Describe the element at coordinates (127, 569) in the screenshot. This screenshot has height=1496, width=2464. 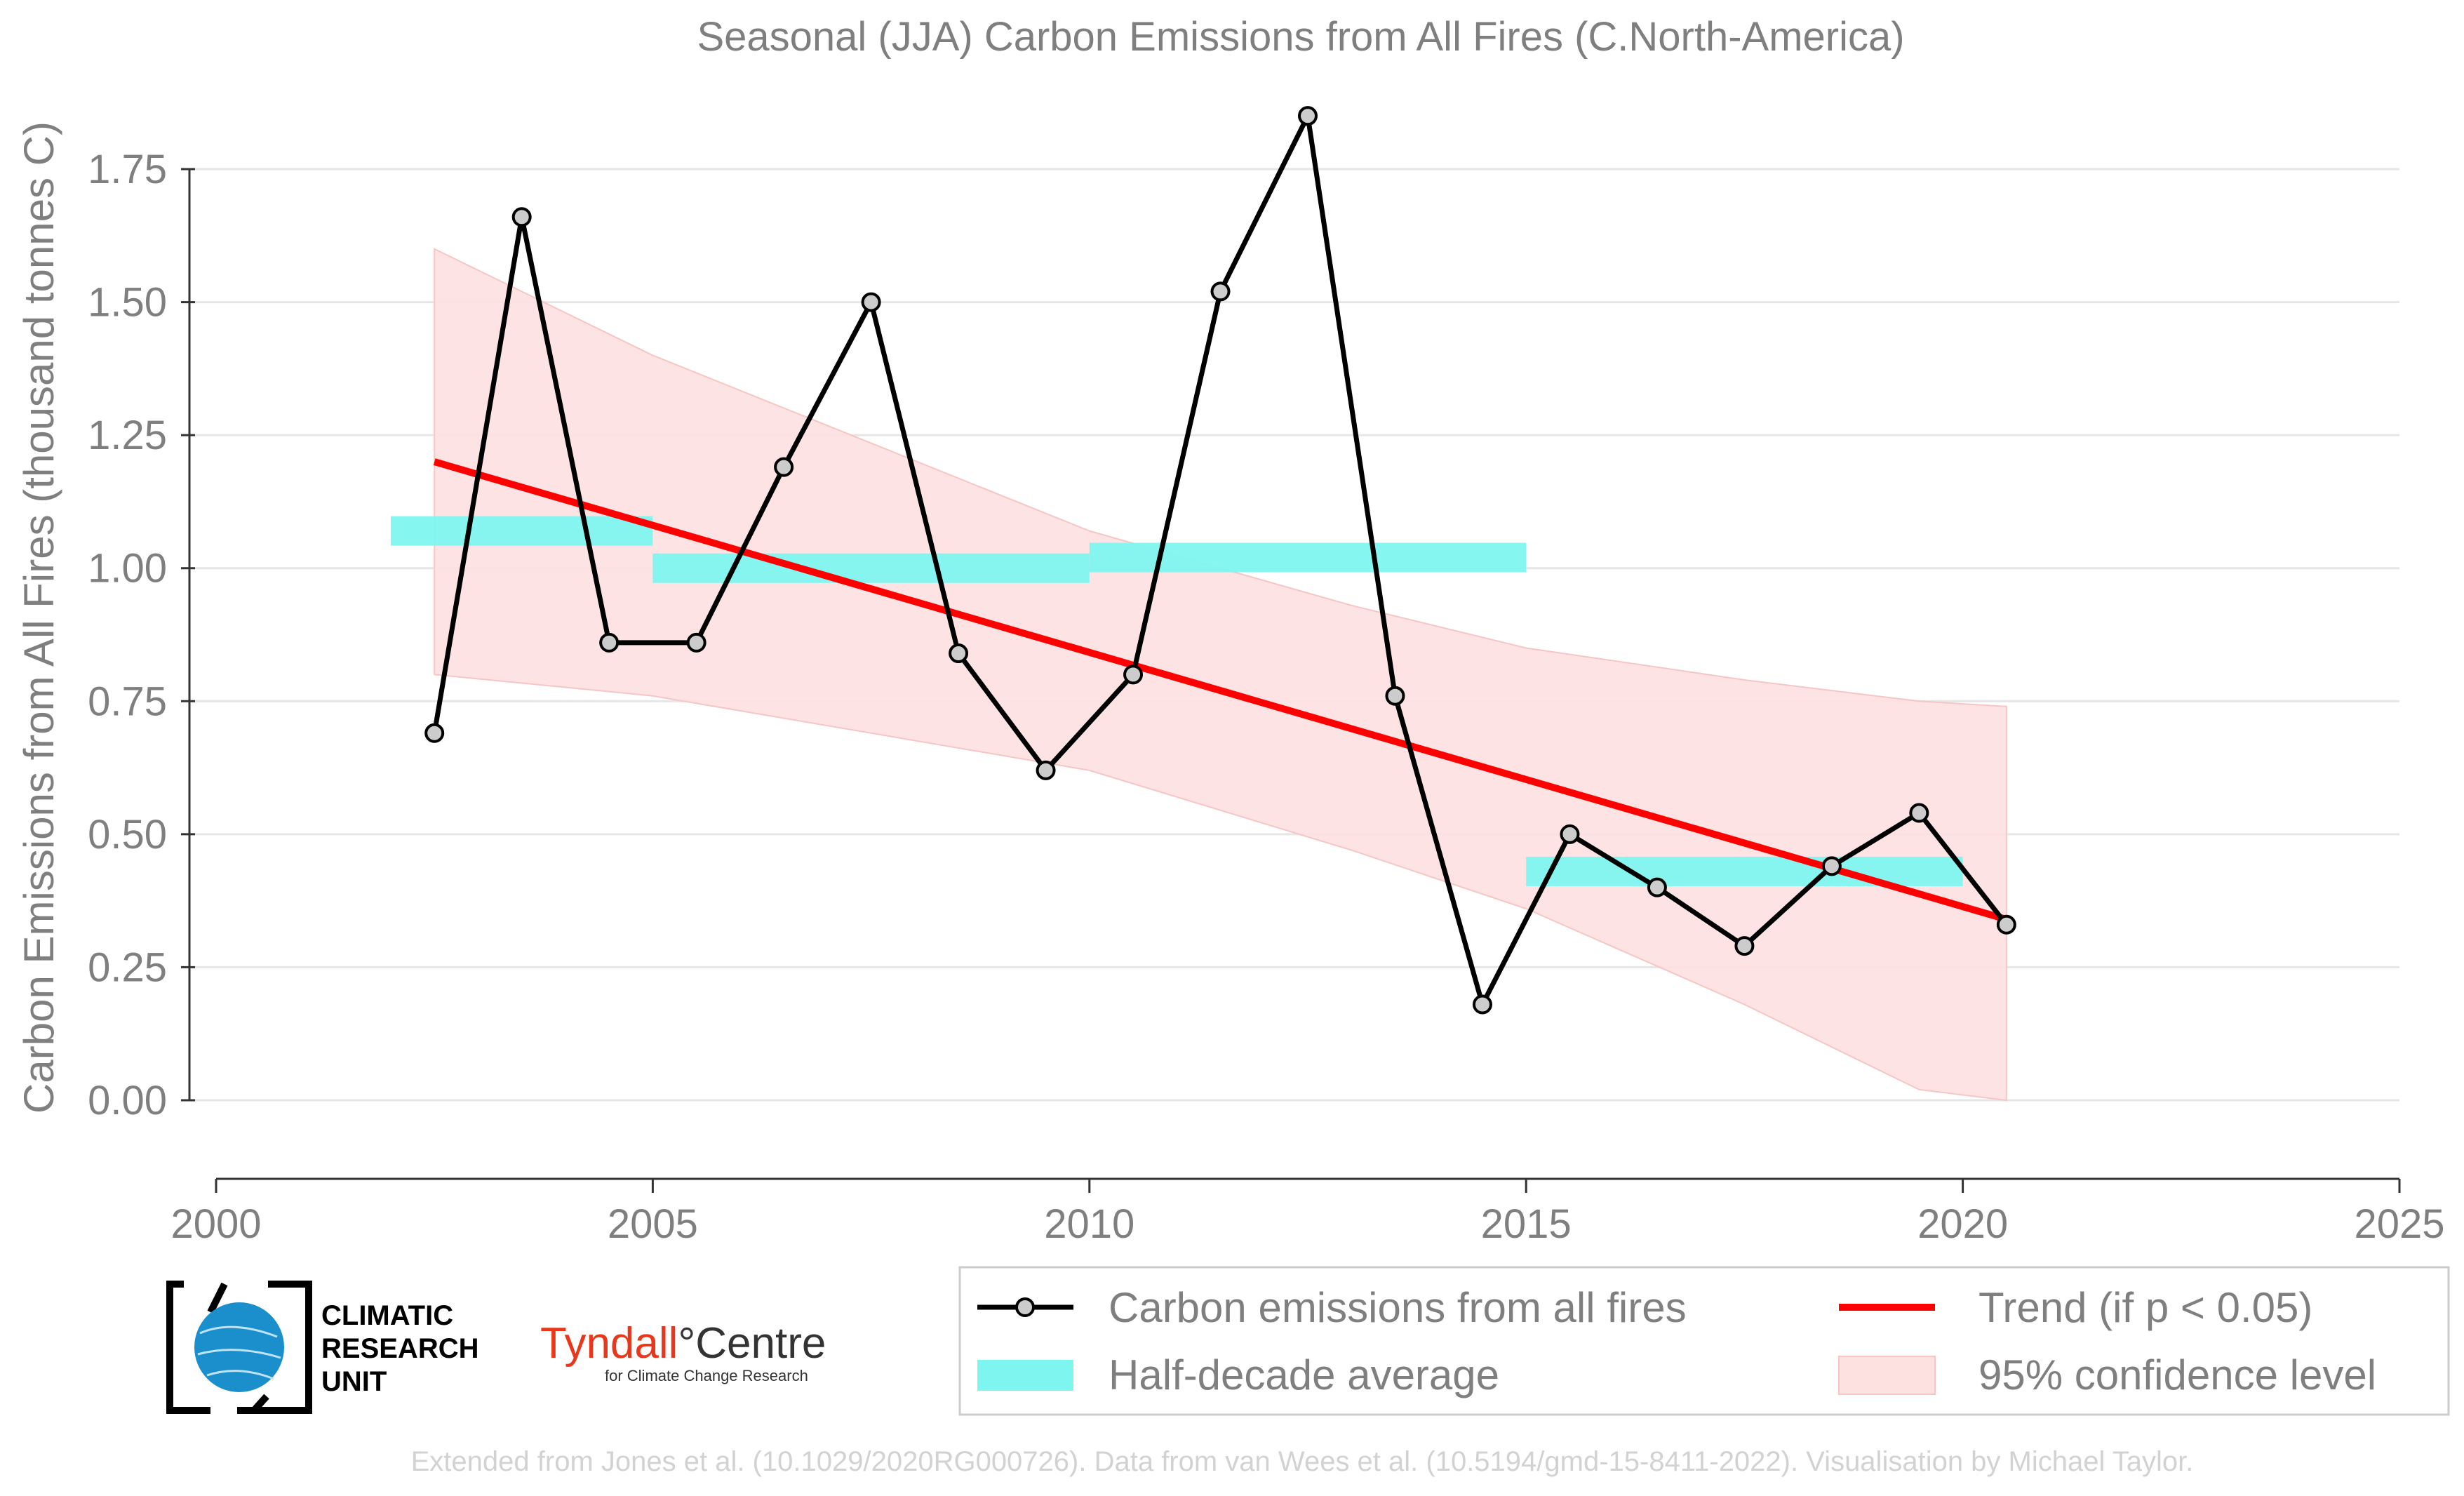
I see `y-tick-label: 1.00` at that location.